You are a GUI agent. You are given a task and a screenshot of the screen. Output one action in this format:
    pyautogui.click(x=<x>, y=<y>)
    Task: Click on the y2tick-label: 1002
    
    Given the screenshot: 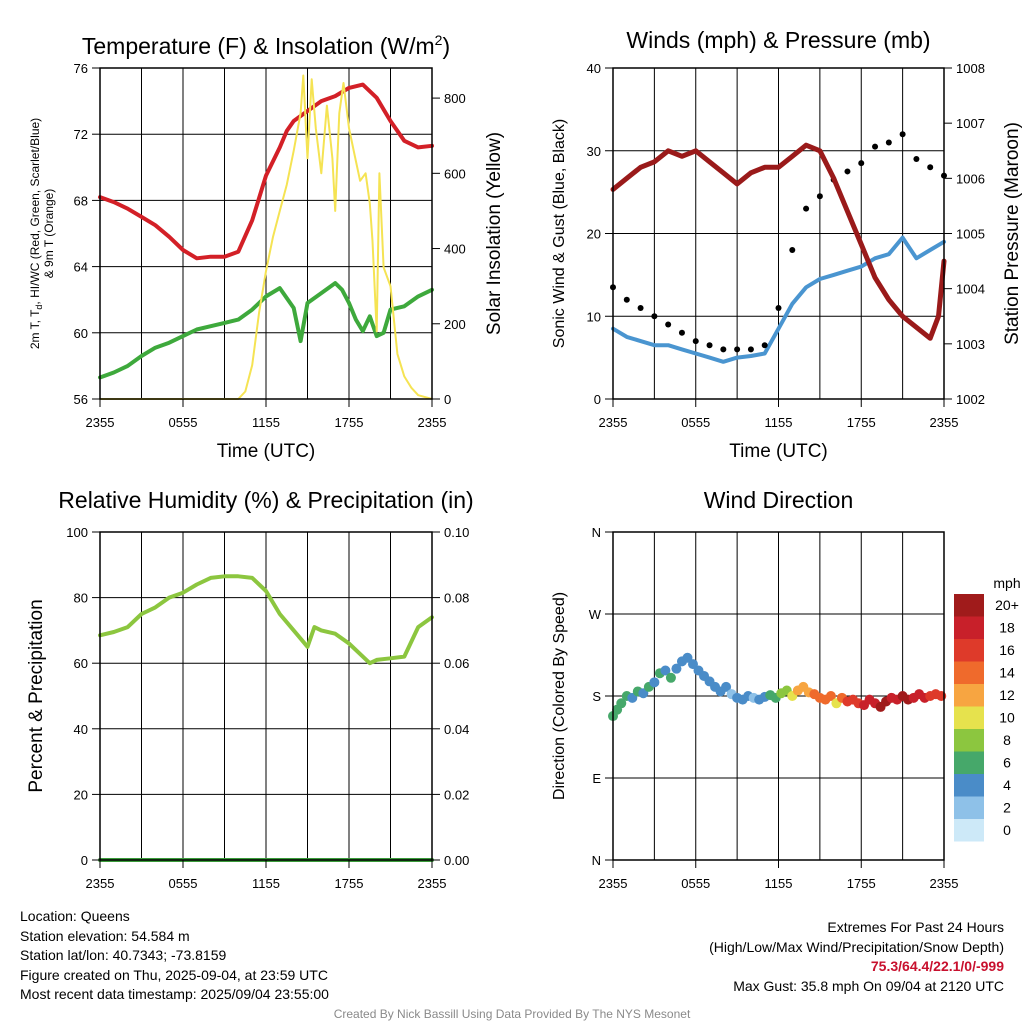 What is the action you would take?
    pyautogui.click(x=970, y=399)
    